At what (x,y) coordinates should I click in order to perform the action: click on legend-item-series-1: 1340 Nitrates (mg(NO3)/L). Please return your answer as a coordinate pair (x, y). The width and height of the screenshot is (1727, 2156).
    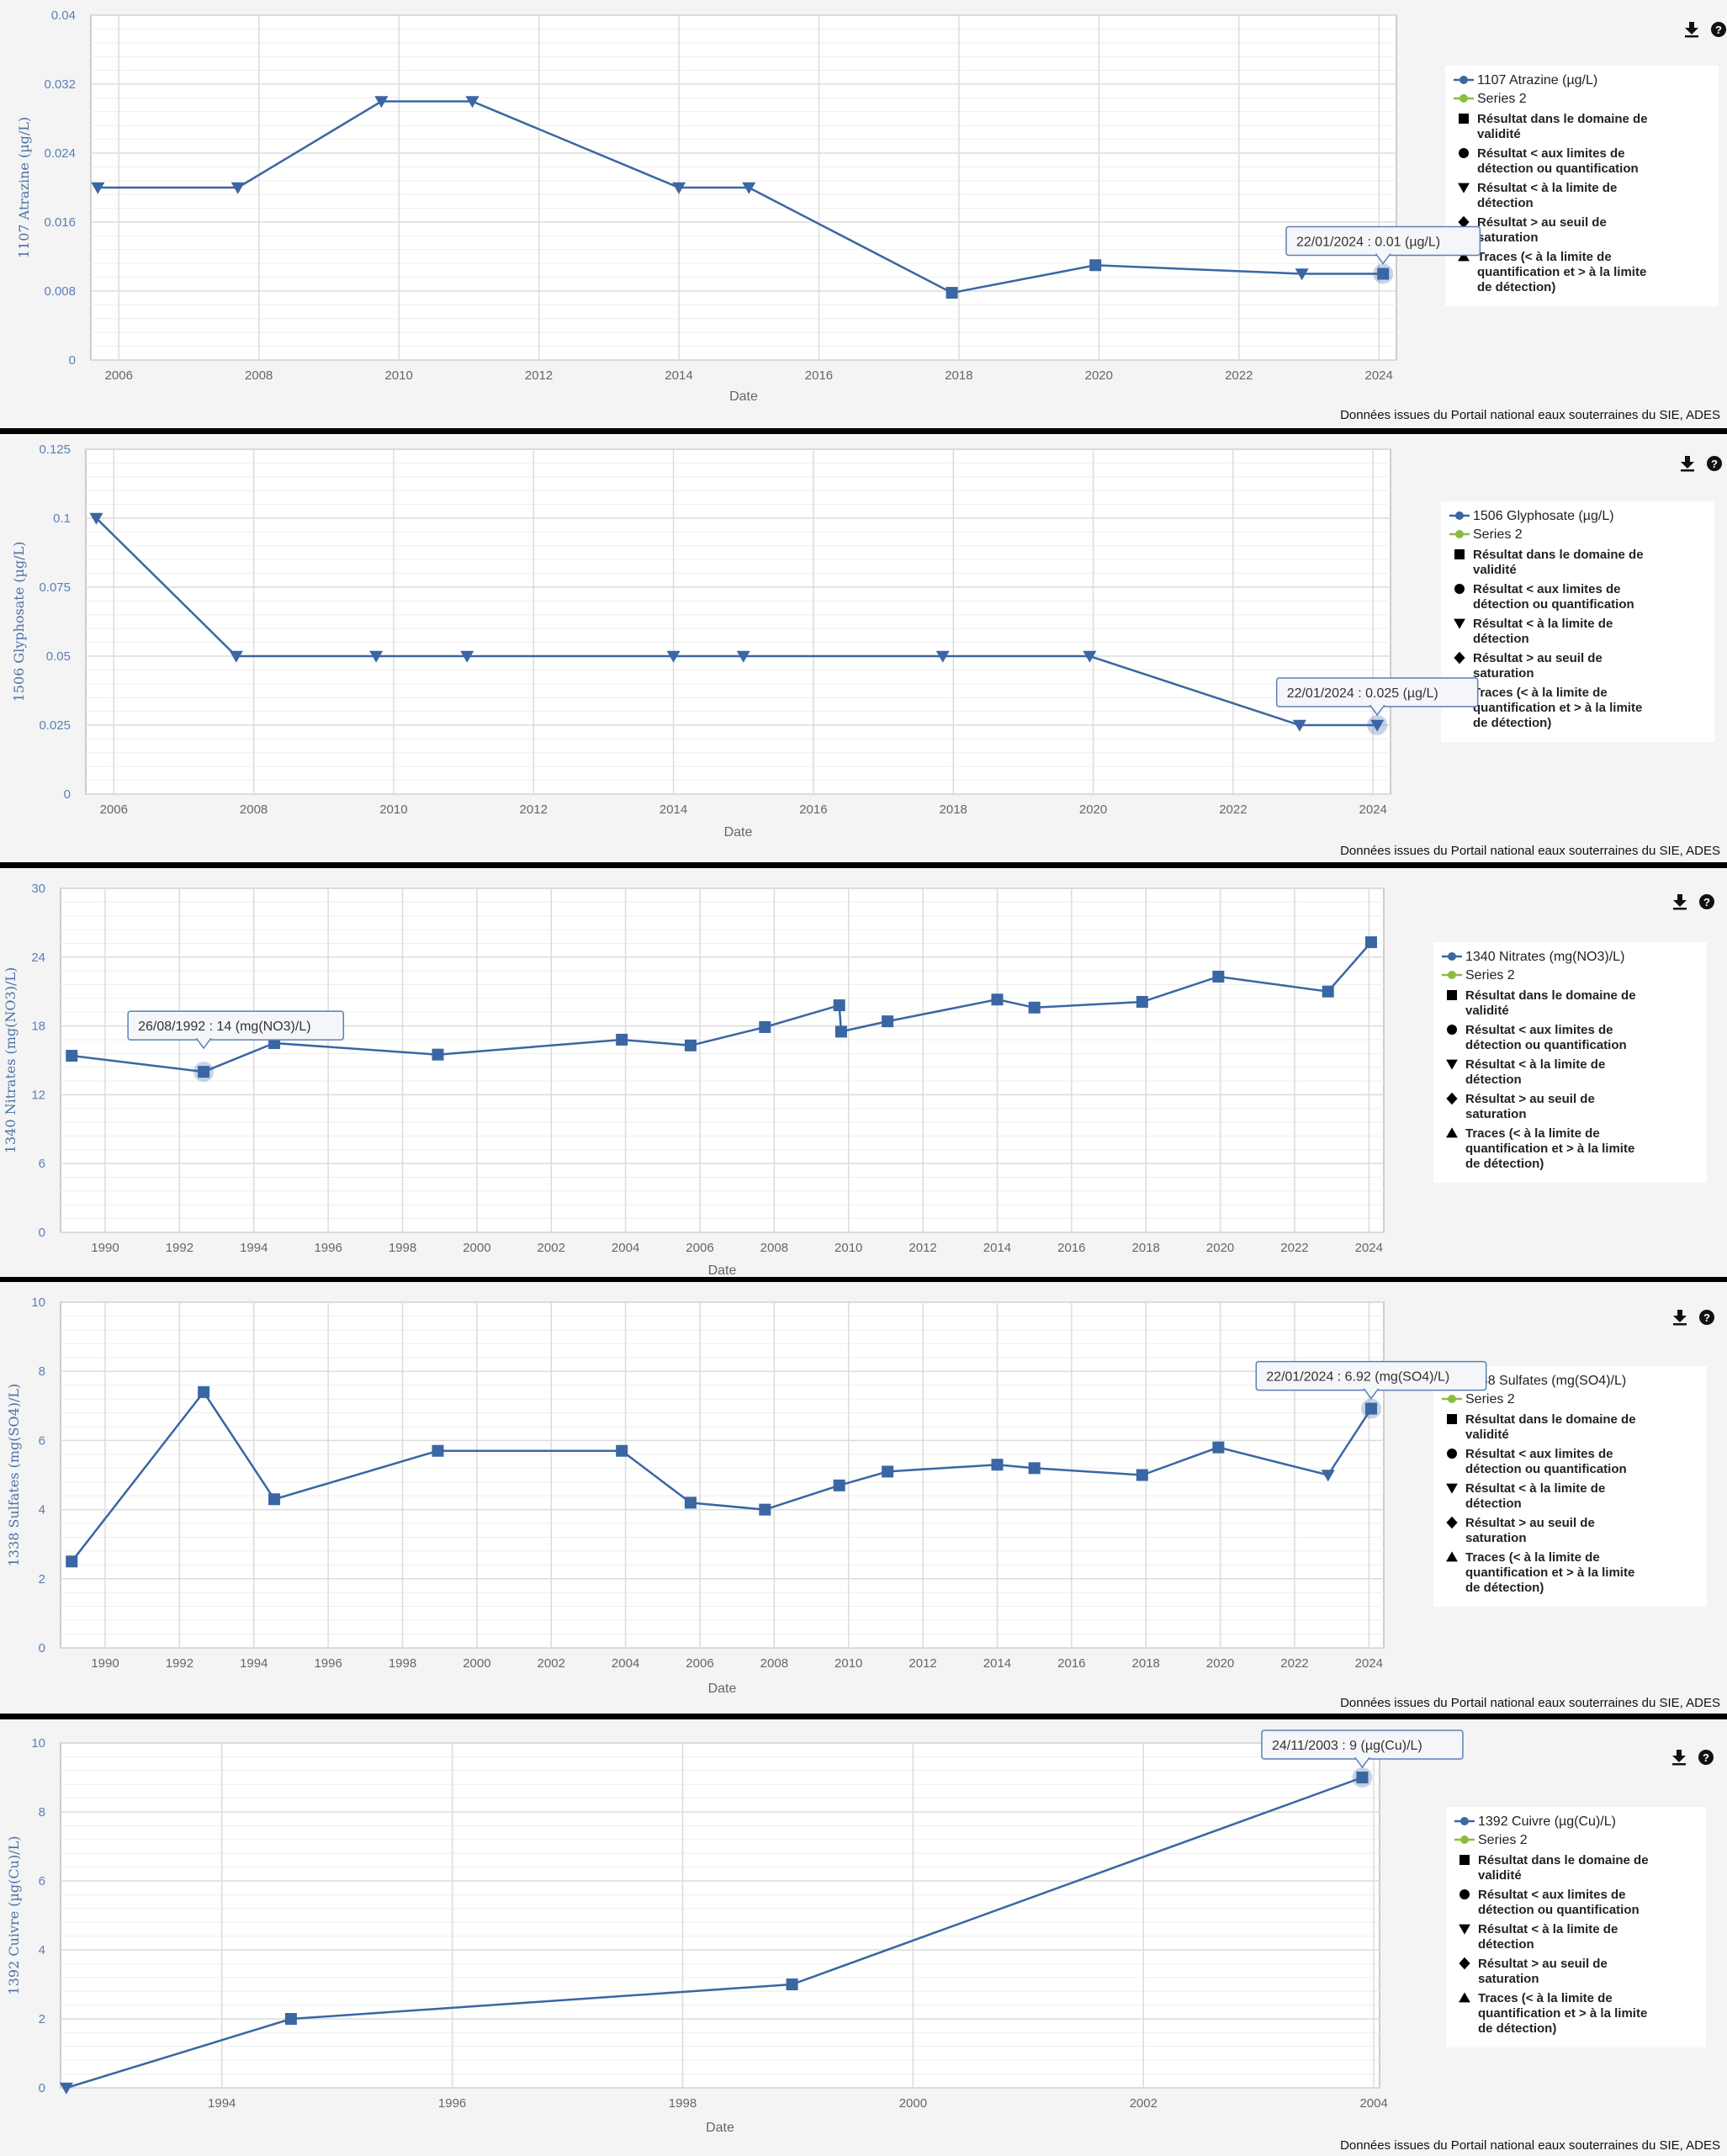
    Looking at the image, I should click on (1533, 957).